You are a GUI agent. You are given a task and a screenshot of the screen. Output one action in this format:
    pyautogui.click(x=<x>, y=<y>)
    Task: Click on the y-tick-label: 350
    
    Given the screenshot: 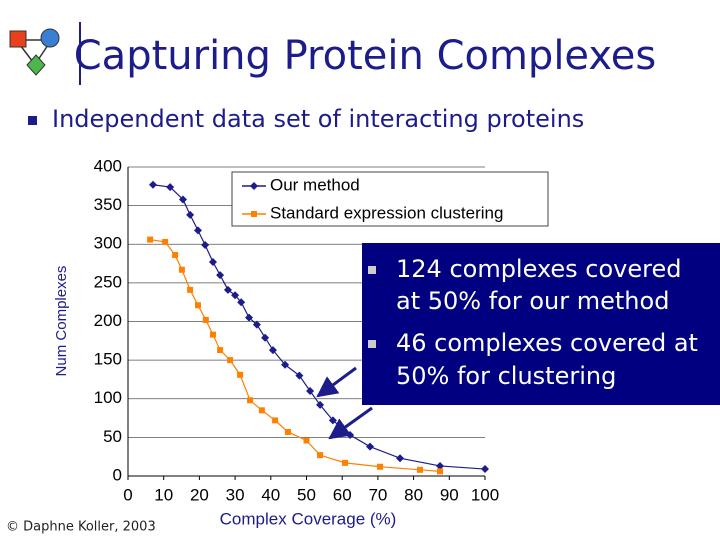 What is the action you would take?
    pyautogui.click(x=108, y=204)
    